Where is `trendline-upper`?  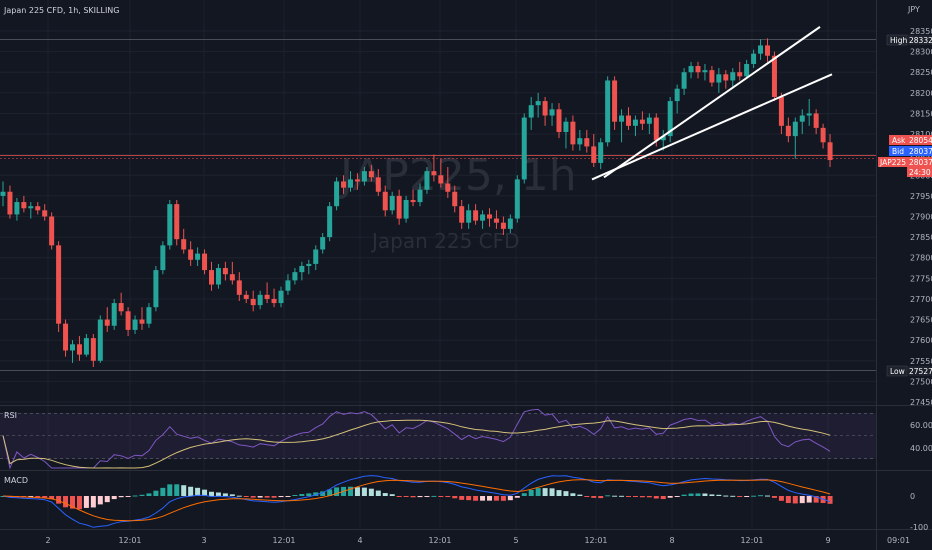
trendline-upper is located at coordinates (712, 102).